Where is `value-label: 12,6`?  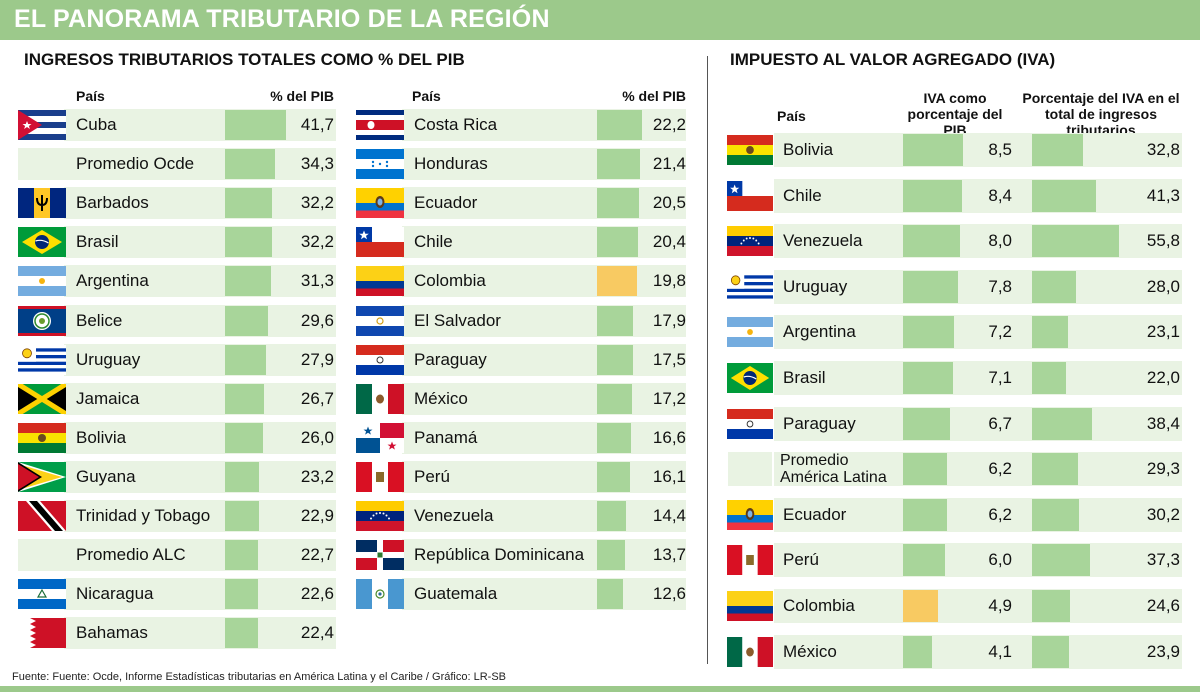 value-label: 12,6 is located at coordinates (669, 594).